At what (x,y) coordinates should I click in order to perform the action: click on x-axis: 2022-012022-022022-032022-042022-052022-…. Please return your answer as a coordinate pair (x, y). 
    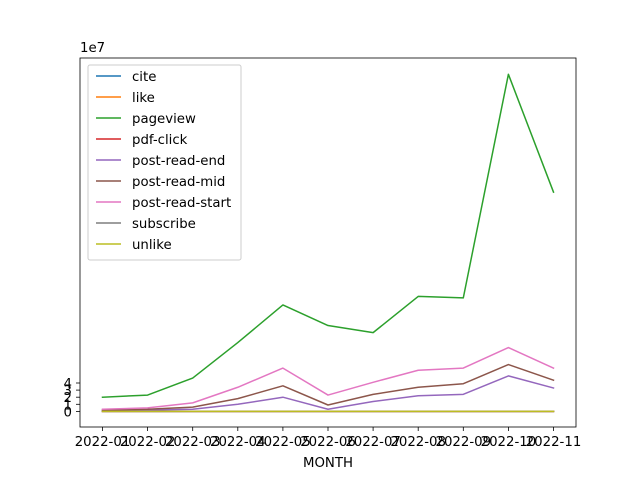
    Looking at the image, I should click on (328, 438).